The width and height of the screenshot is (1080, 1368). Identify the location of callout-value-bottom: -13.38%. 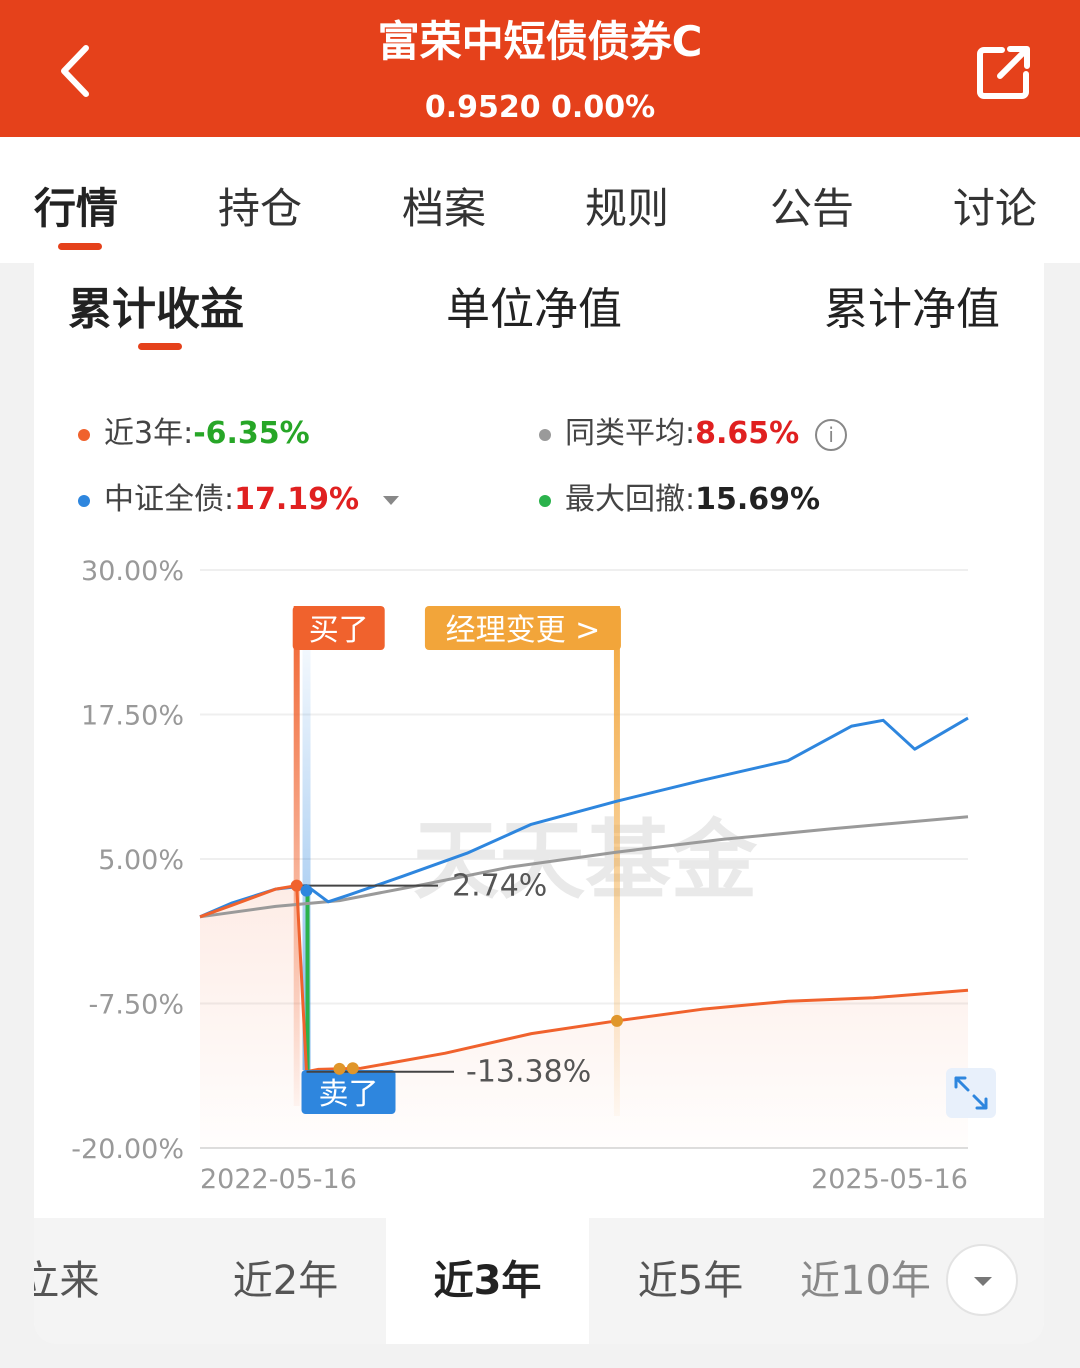
(528, 1072).